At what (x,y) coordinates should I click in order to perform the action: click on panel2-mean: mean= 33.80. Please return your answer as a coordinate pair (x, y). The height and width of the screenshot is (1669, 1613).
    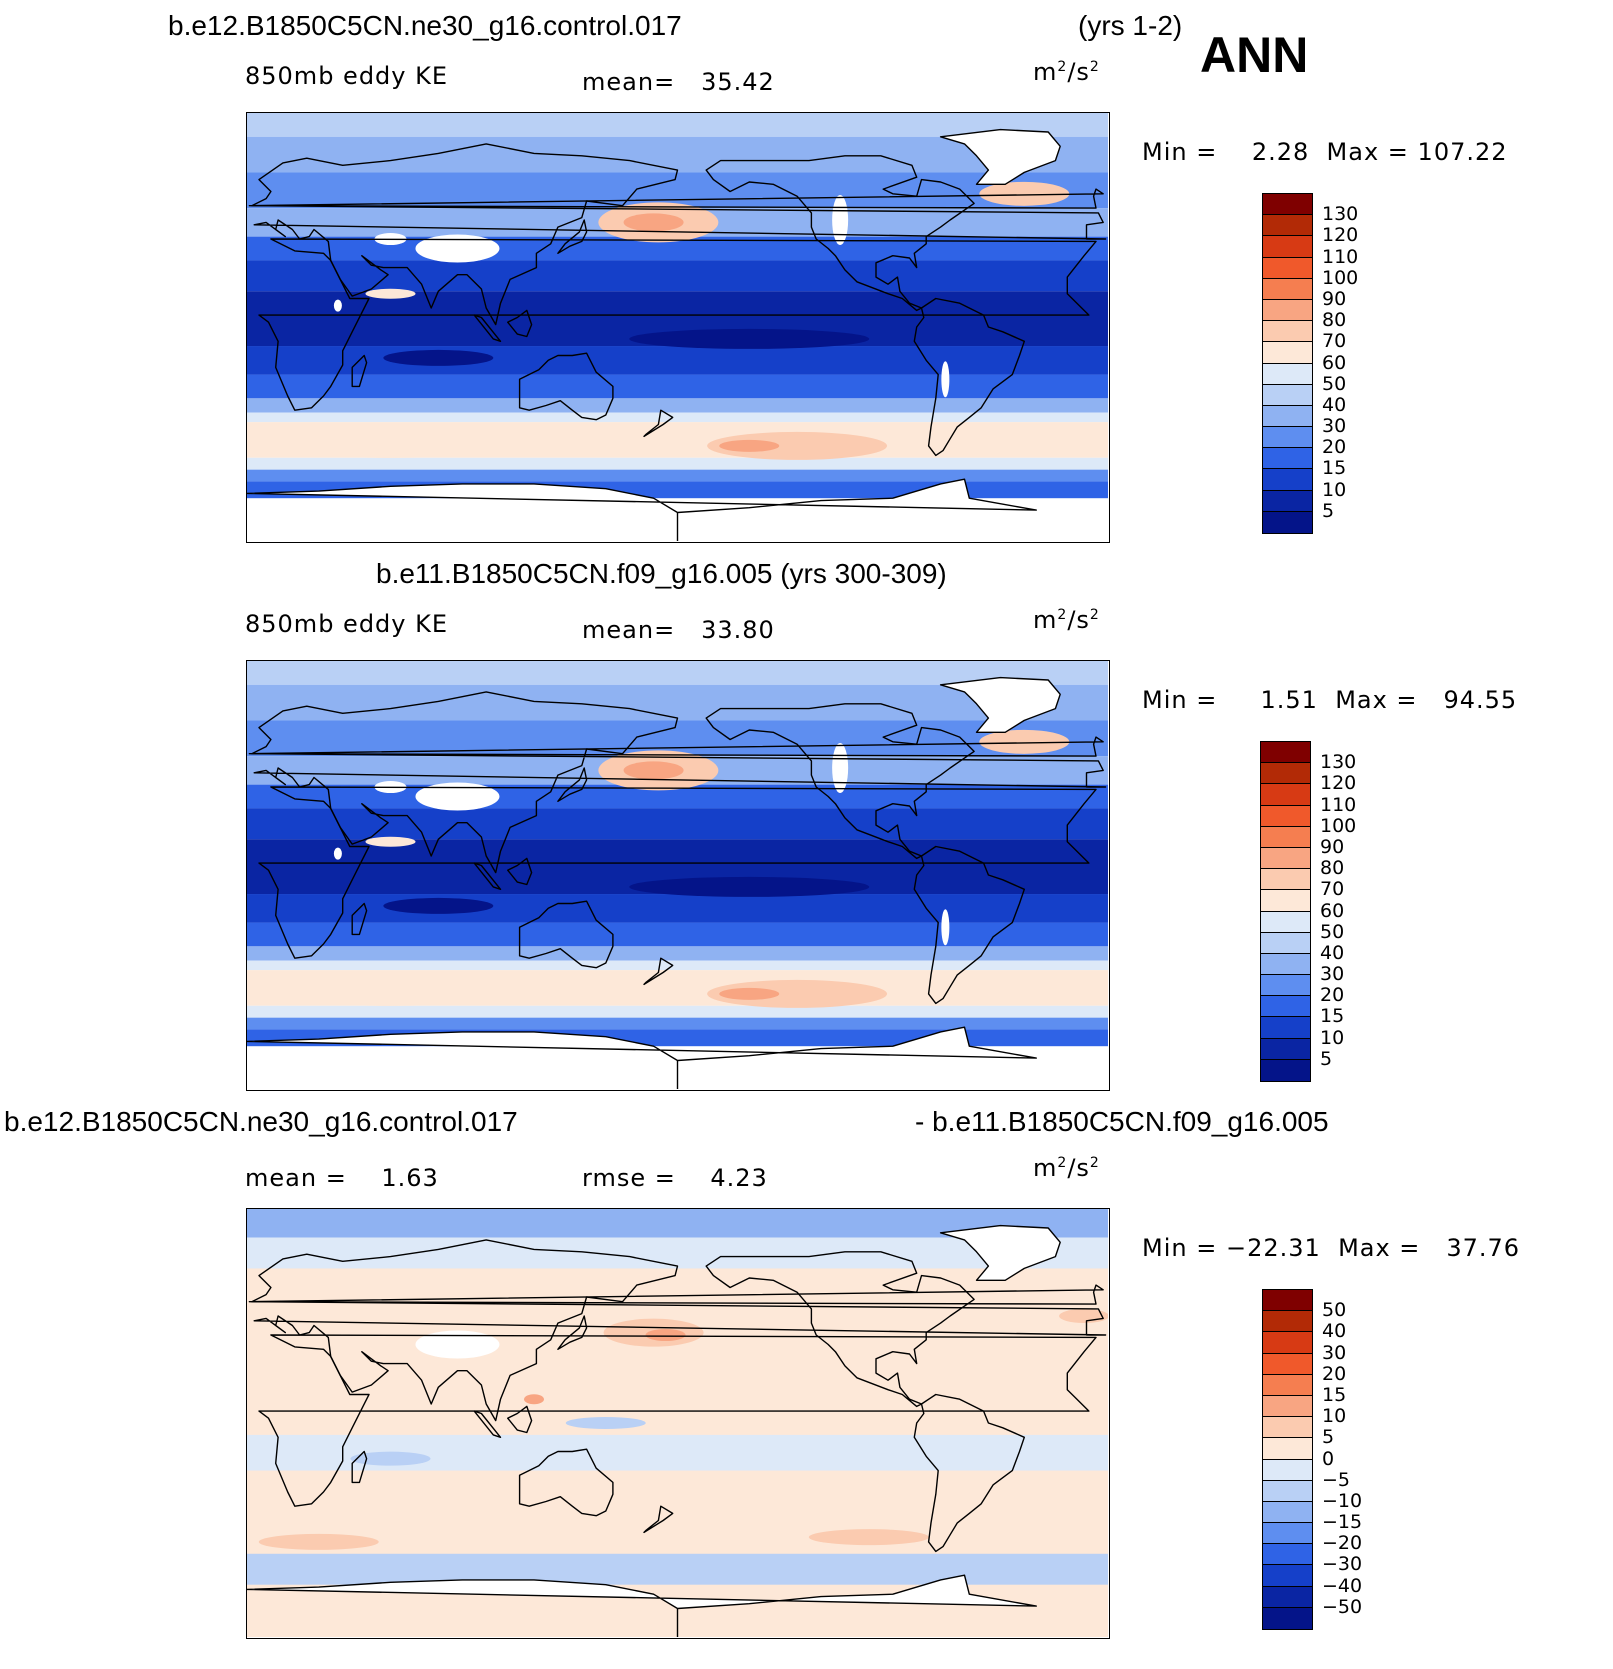
    Looking at the image, I should click on (678, 630).